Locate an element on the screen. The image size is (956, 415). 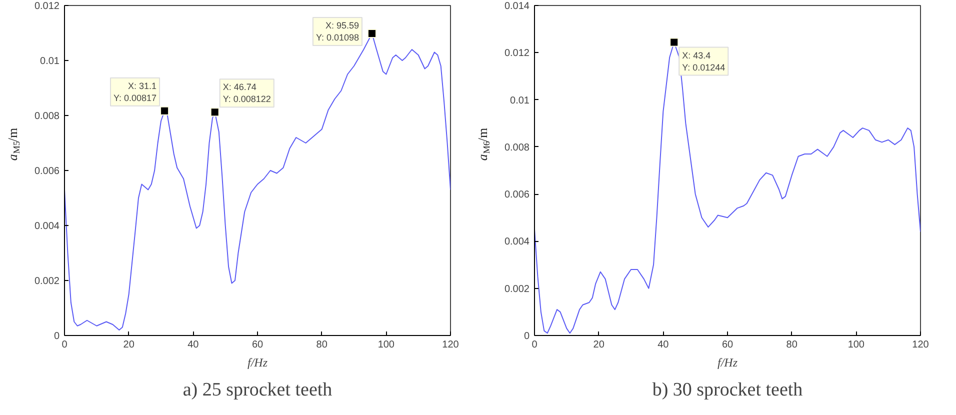
annotation: X: 31.1 Y: 0.00817 is located at coordinates (135, 91).